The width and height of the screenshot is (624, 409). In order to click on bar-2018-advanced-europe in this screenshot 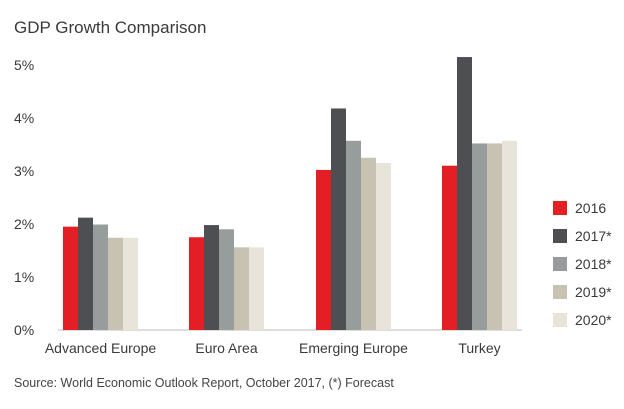, I will do `click(100, 277)`.